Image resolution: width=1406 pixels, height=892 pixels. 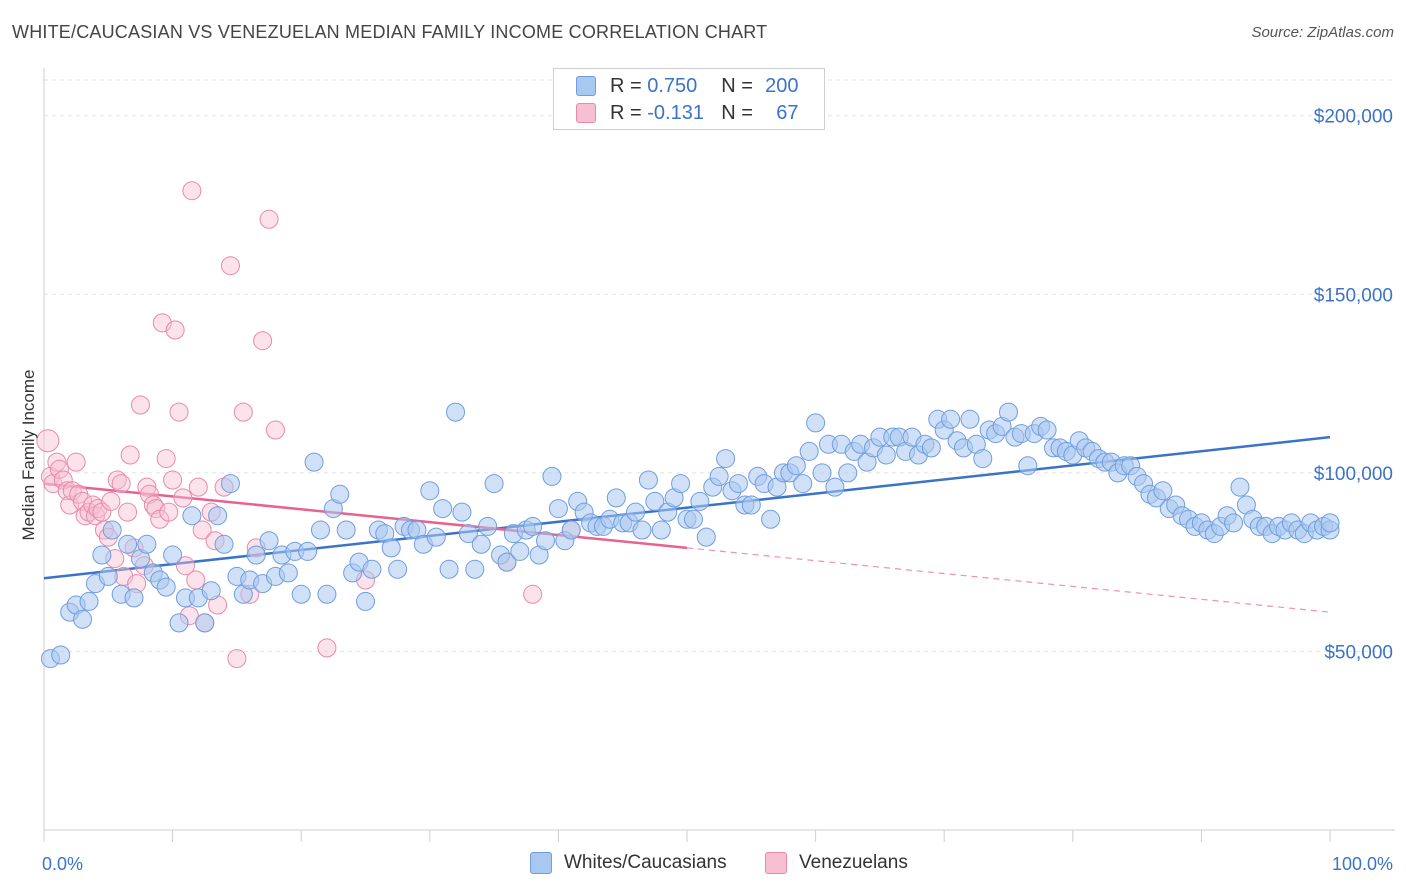 What do you see at coordinates (541, 863) in the screenshot?
I see `series-swatch-whites` at bounding box center [541, 863].